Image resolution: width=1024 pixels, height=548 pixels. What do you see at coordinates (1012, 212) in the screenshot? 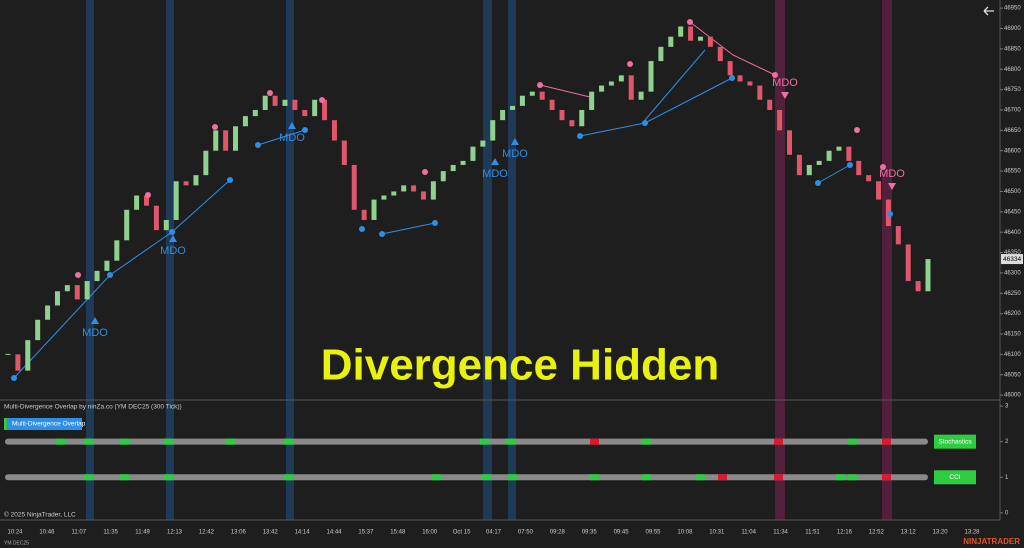
I see `y-tick-label: 46450` at bounding box center [1012, 212].